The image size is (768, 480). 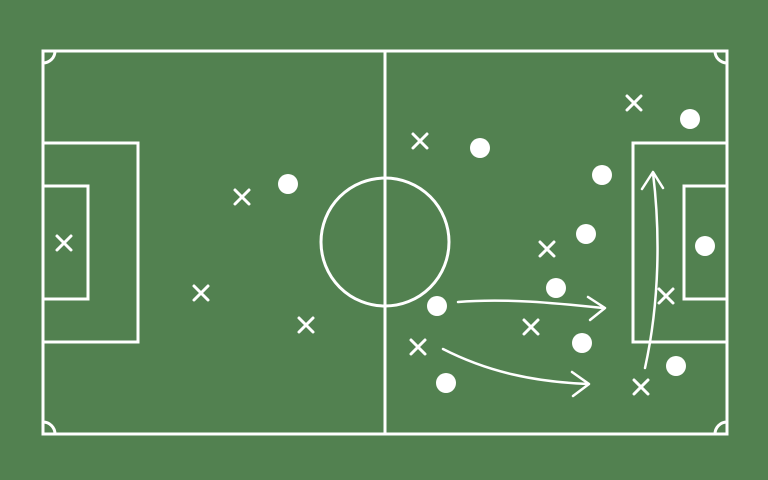 I want to click on movement-arrows, so click(x=553, y=284).